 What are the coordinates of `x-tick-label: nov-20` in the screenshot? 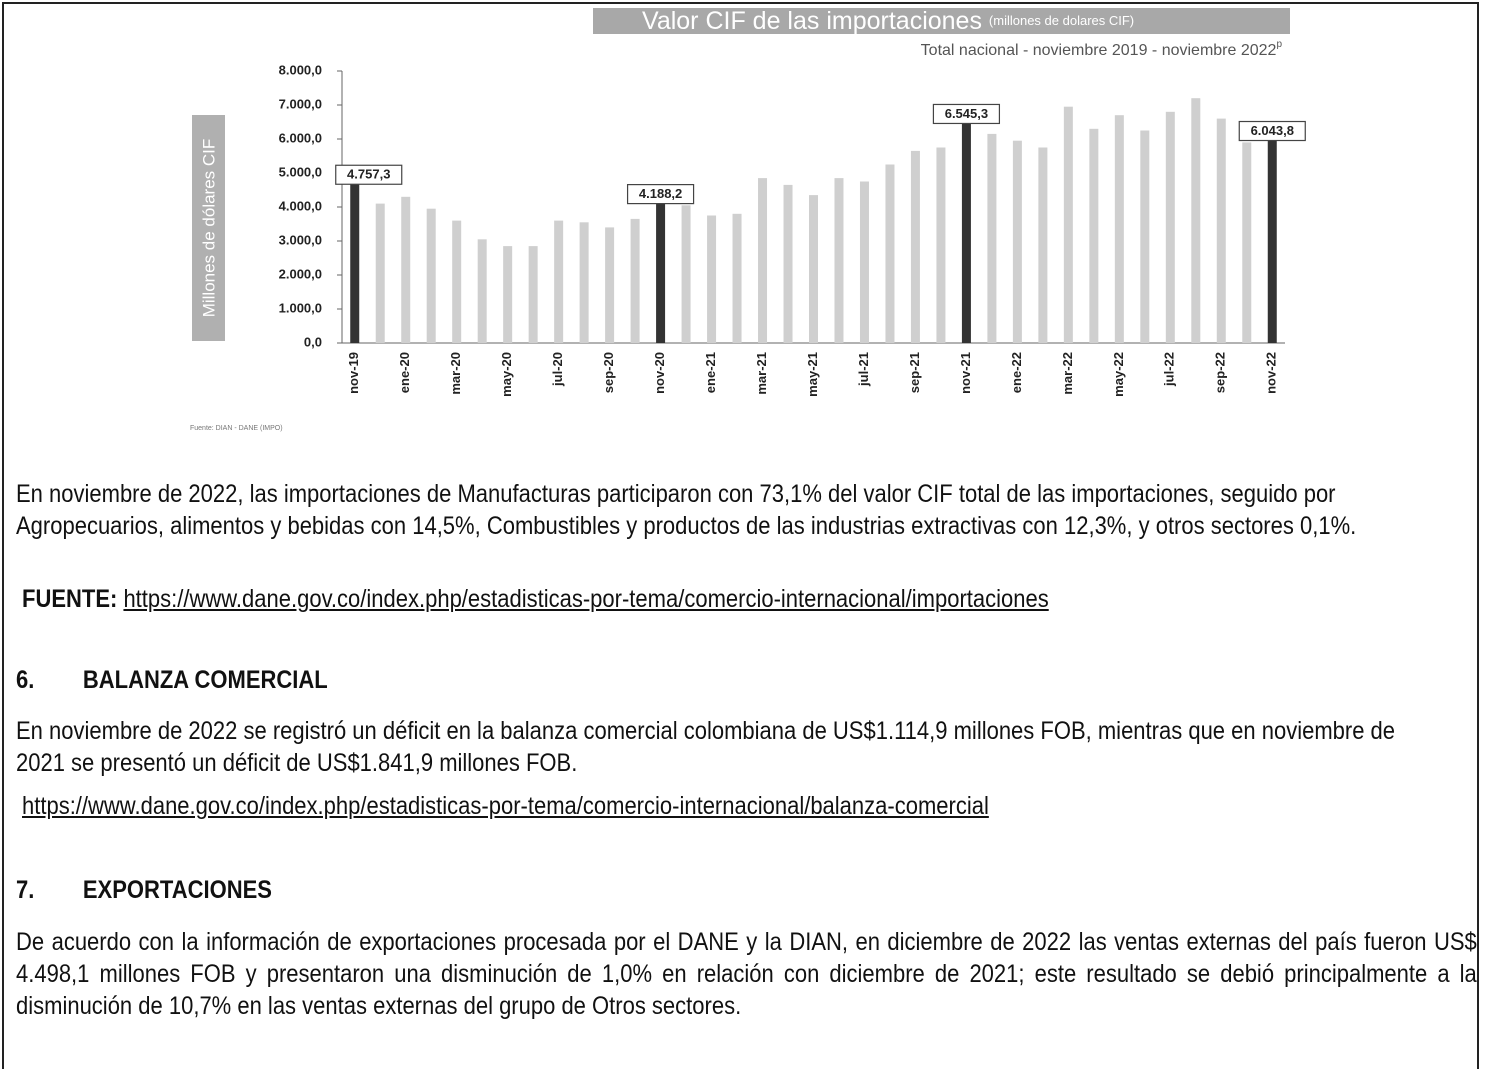 It's located at (659, 373).